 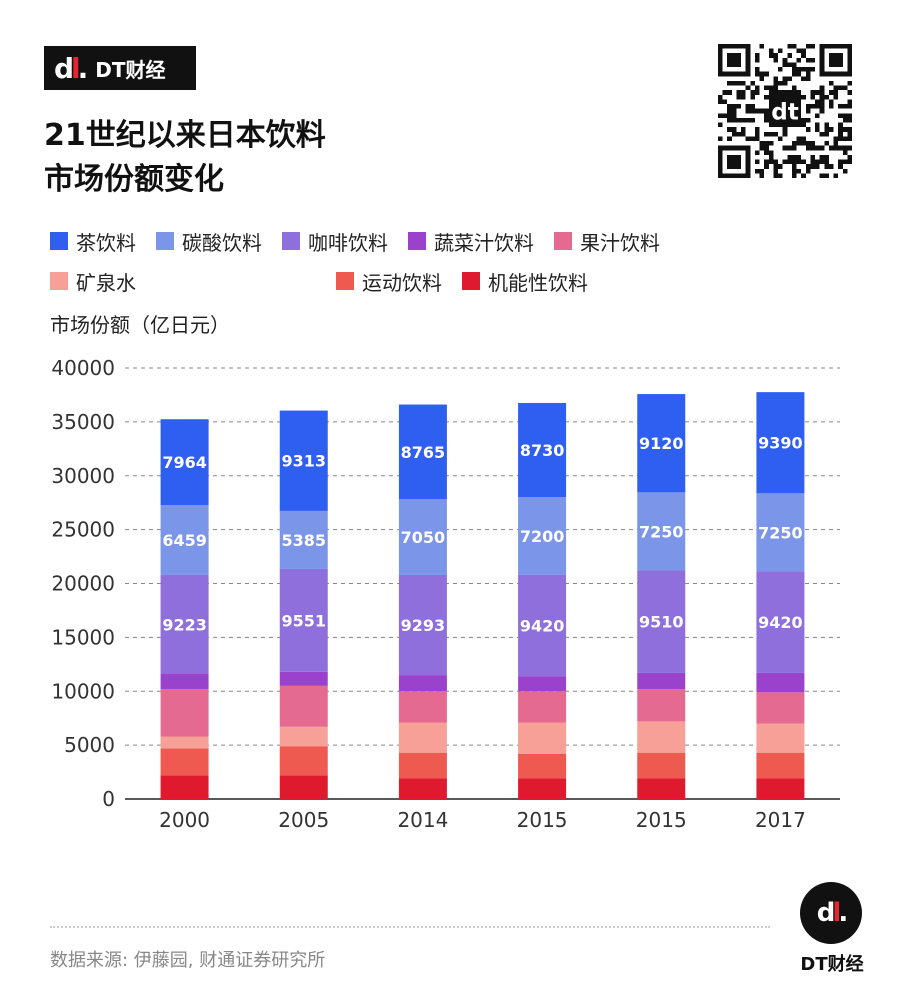 What do you see at coordinates (83, 422) in the screenshot?
I see `y-tick-label: 35000` at bounding box center [83, 422].